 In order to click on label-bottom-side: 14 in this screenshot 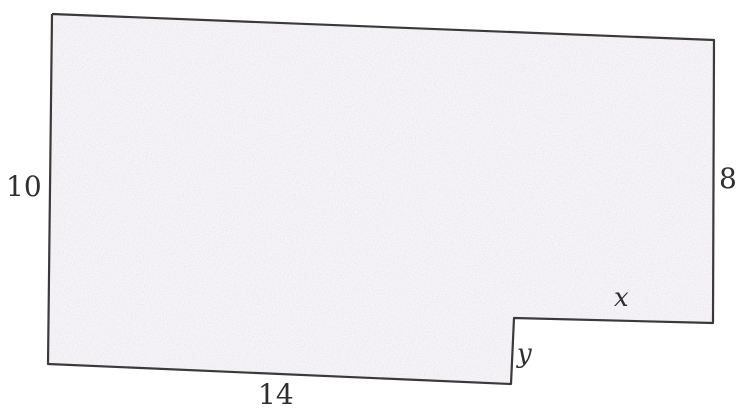, I will do `click(276, 394)`.